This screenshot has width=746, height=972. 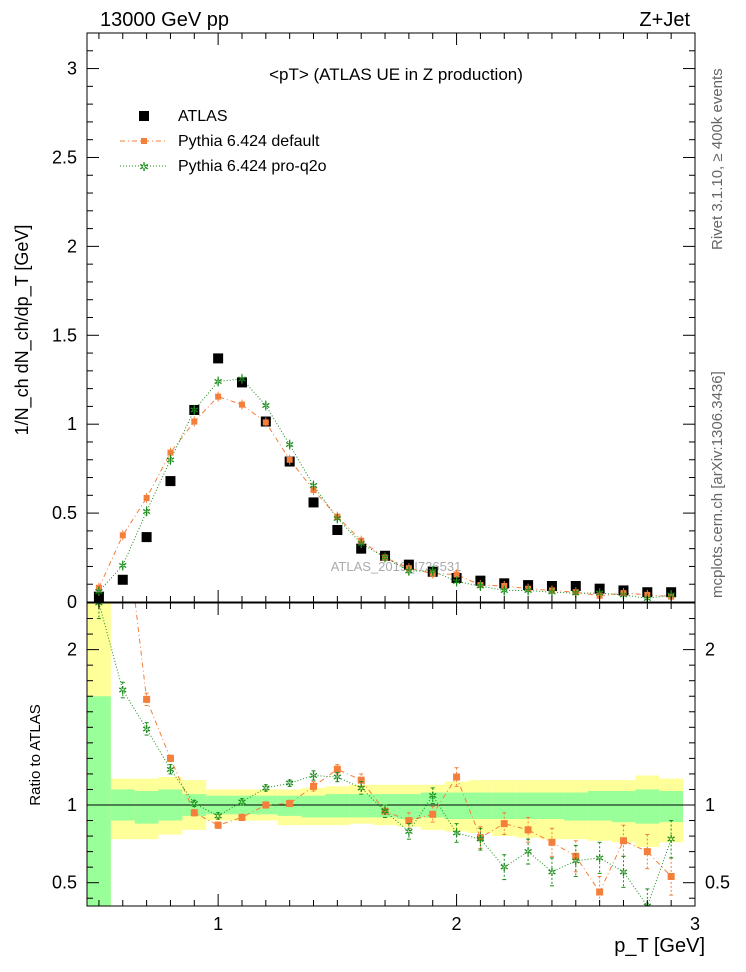 I want to click on x-tick-label: 3, so click(x=695, y=924).